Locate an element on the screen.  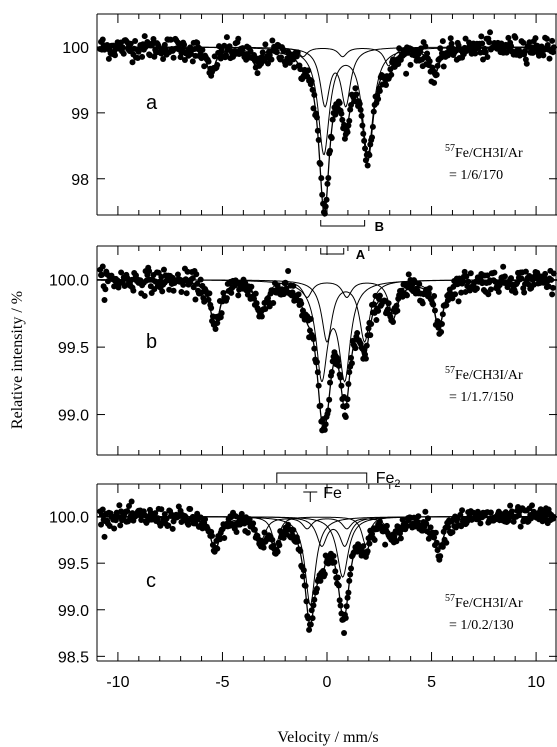
y-tick-label: 100 is located at coordinates (75, 48).